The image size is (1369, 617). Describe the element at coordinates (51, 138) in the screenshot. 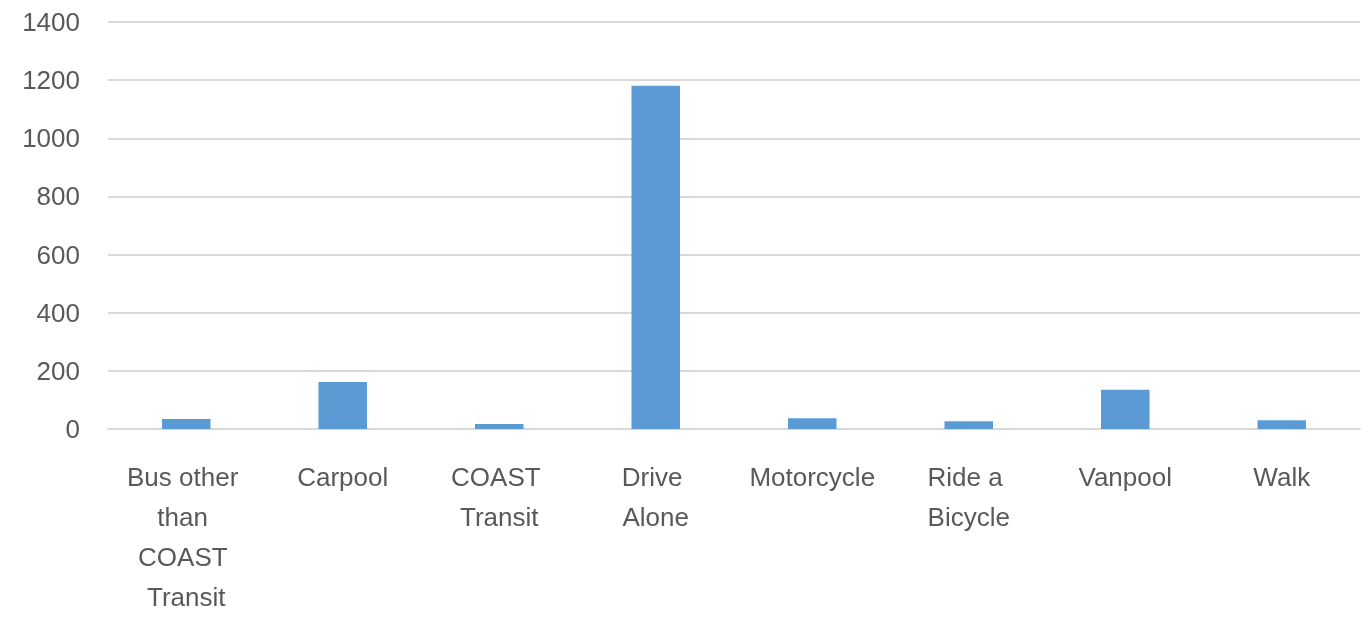

I see `y-tick-label: 1000` at that location.